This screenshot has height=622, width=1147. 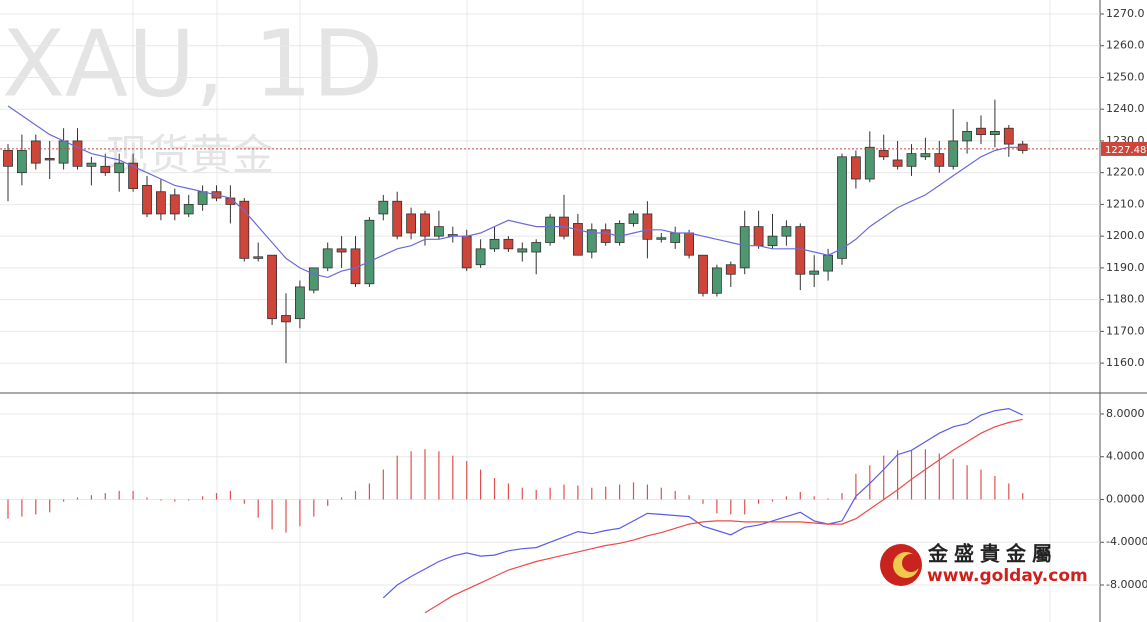 What do you see at coordinates (1125, 203) in the screenshot?
I see `y-tick-label: 1210.0` at bounding box center [1125, 203].